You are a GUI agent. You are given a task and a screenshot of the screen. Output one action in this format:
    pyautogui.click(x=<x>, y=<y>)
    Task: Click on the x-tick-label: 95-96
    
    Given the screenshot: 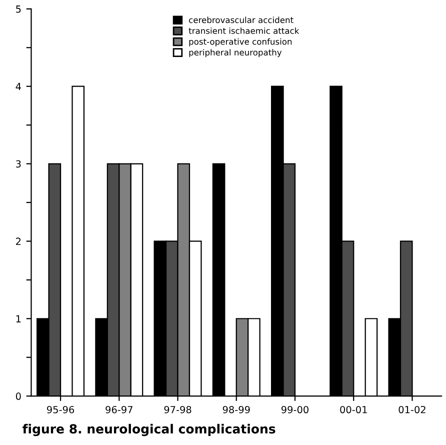 What is the action you would take?
    pyautogui.click(x=60, y=410)
    